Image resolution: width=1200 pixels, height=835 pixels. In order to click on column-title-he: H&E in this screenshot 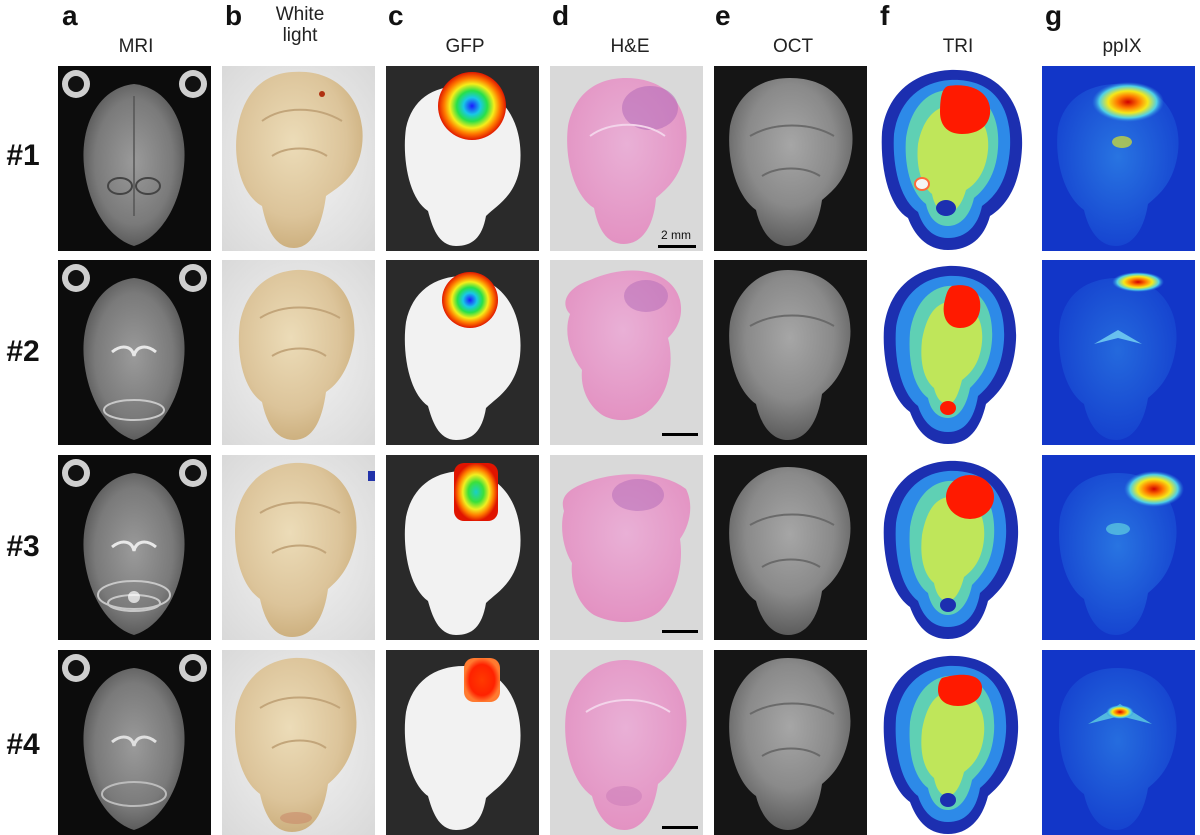, I will do `click(630, 46)`.